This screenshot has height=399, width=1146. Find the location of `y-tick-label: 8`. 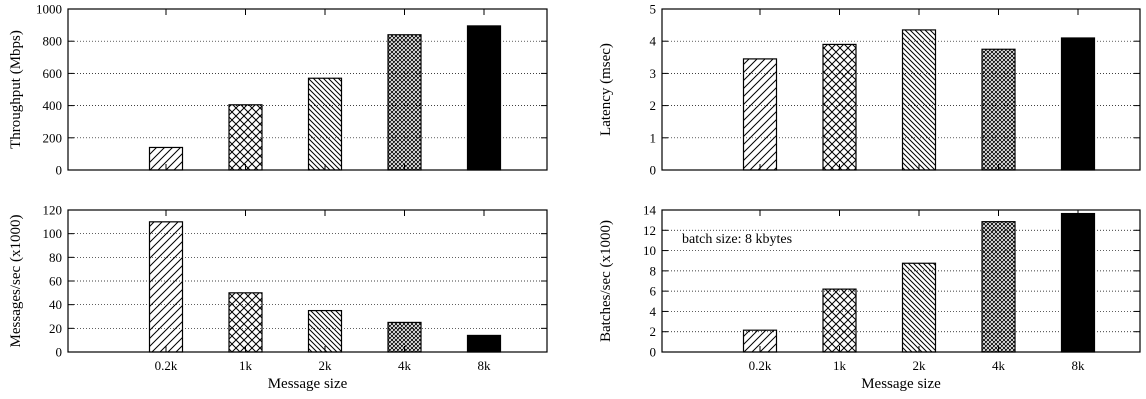

y-tick-label: 8 is located at coordinates (653, 270).